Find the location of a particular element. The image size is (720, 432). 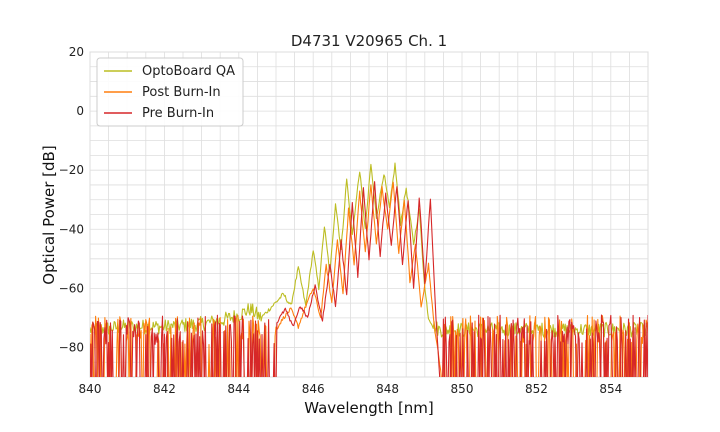

y-tick-label: 0 is located at coordinates (80, 111).